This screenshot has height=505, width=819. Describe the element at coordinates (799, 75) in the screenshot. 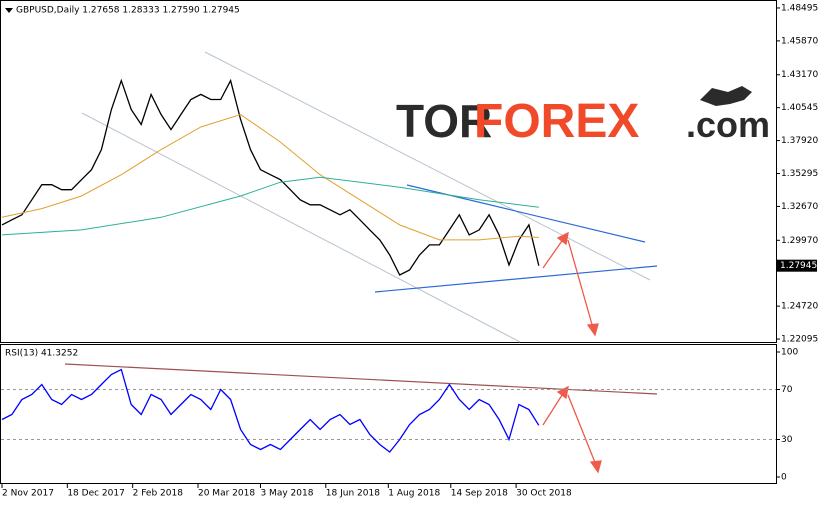

I see `y-tick-label: 1.43170` at that location.